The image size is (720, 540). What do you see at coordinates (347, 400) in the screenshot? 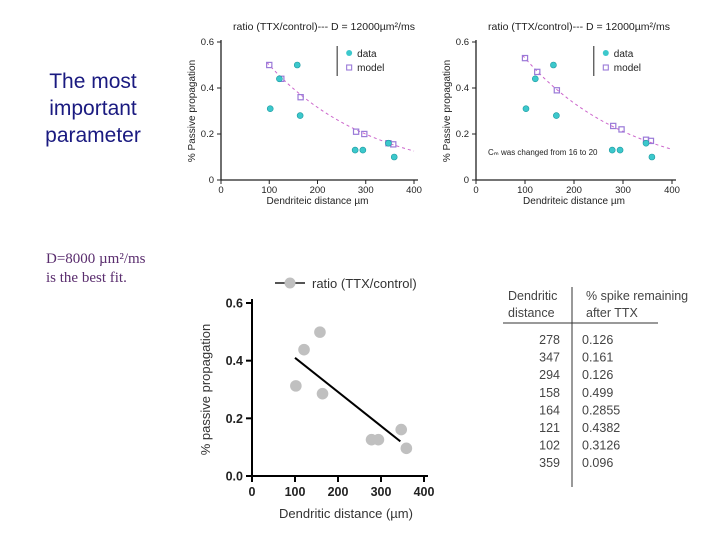
I see `fit-line` at bounding box center [347, 400].